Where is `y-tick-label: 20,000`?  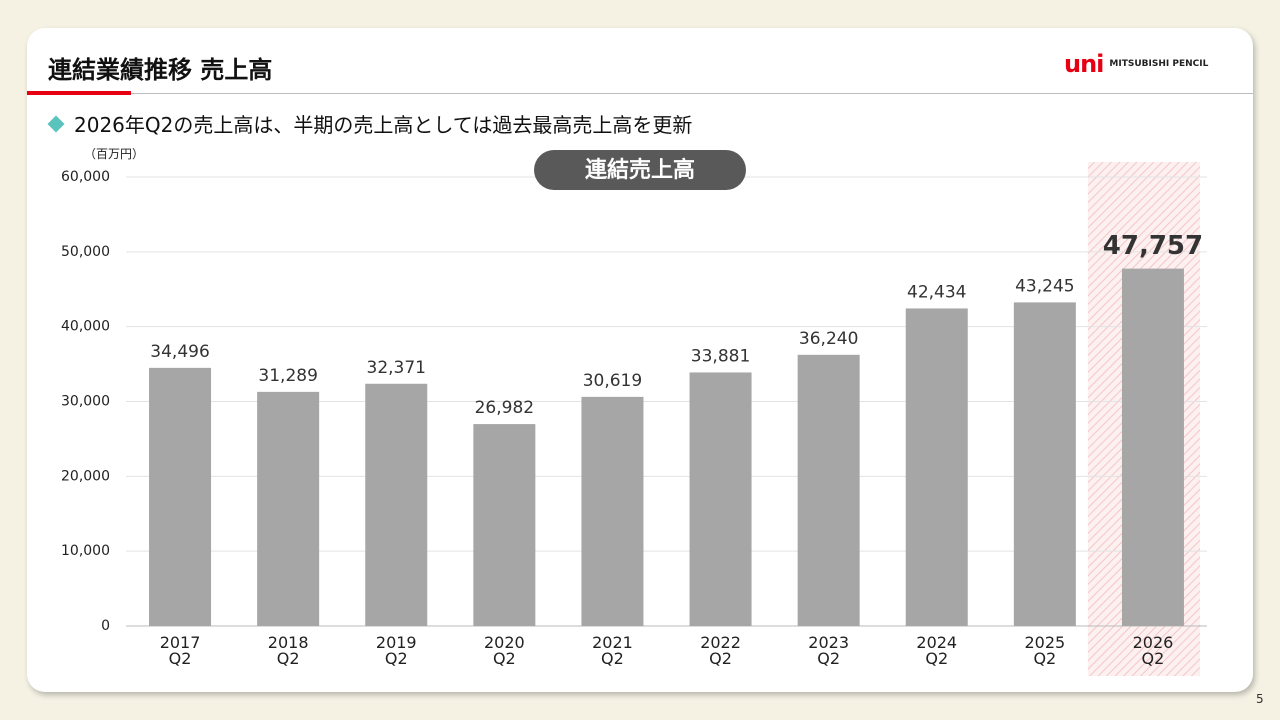 y-tick-label: 20,000 is located at coordinates (85, 476).